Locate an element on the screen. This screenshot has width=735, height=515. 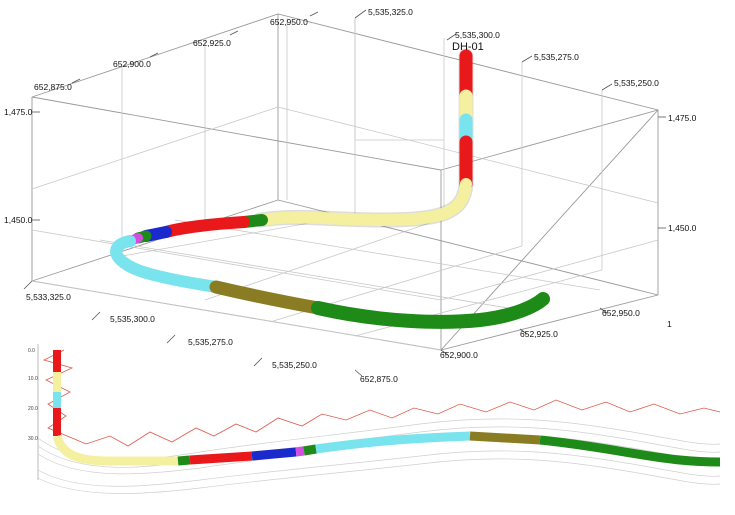
bottom-x-label: 652,950.0 is located at coordinates (621, 313).